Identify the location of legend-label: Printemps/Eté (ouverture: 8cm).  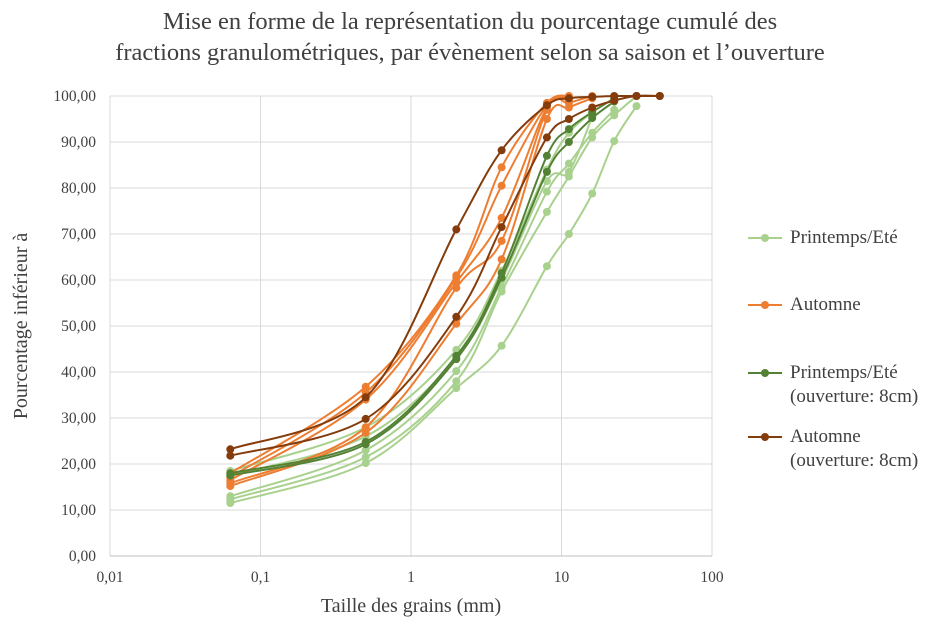
(854, 385).